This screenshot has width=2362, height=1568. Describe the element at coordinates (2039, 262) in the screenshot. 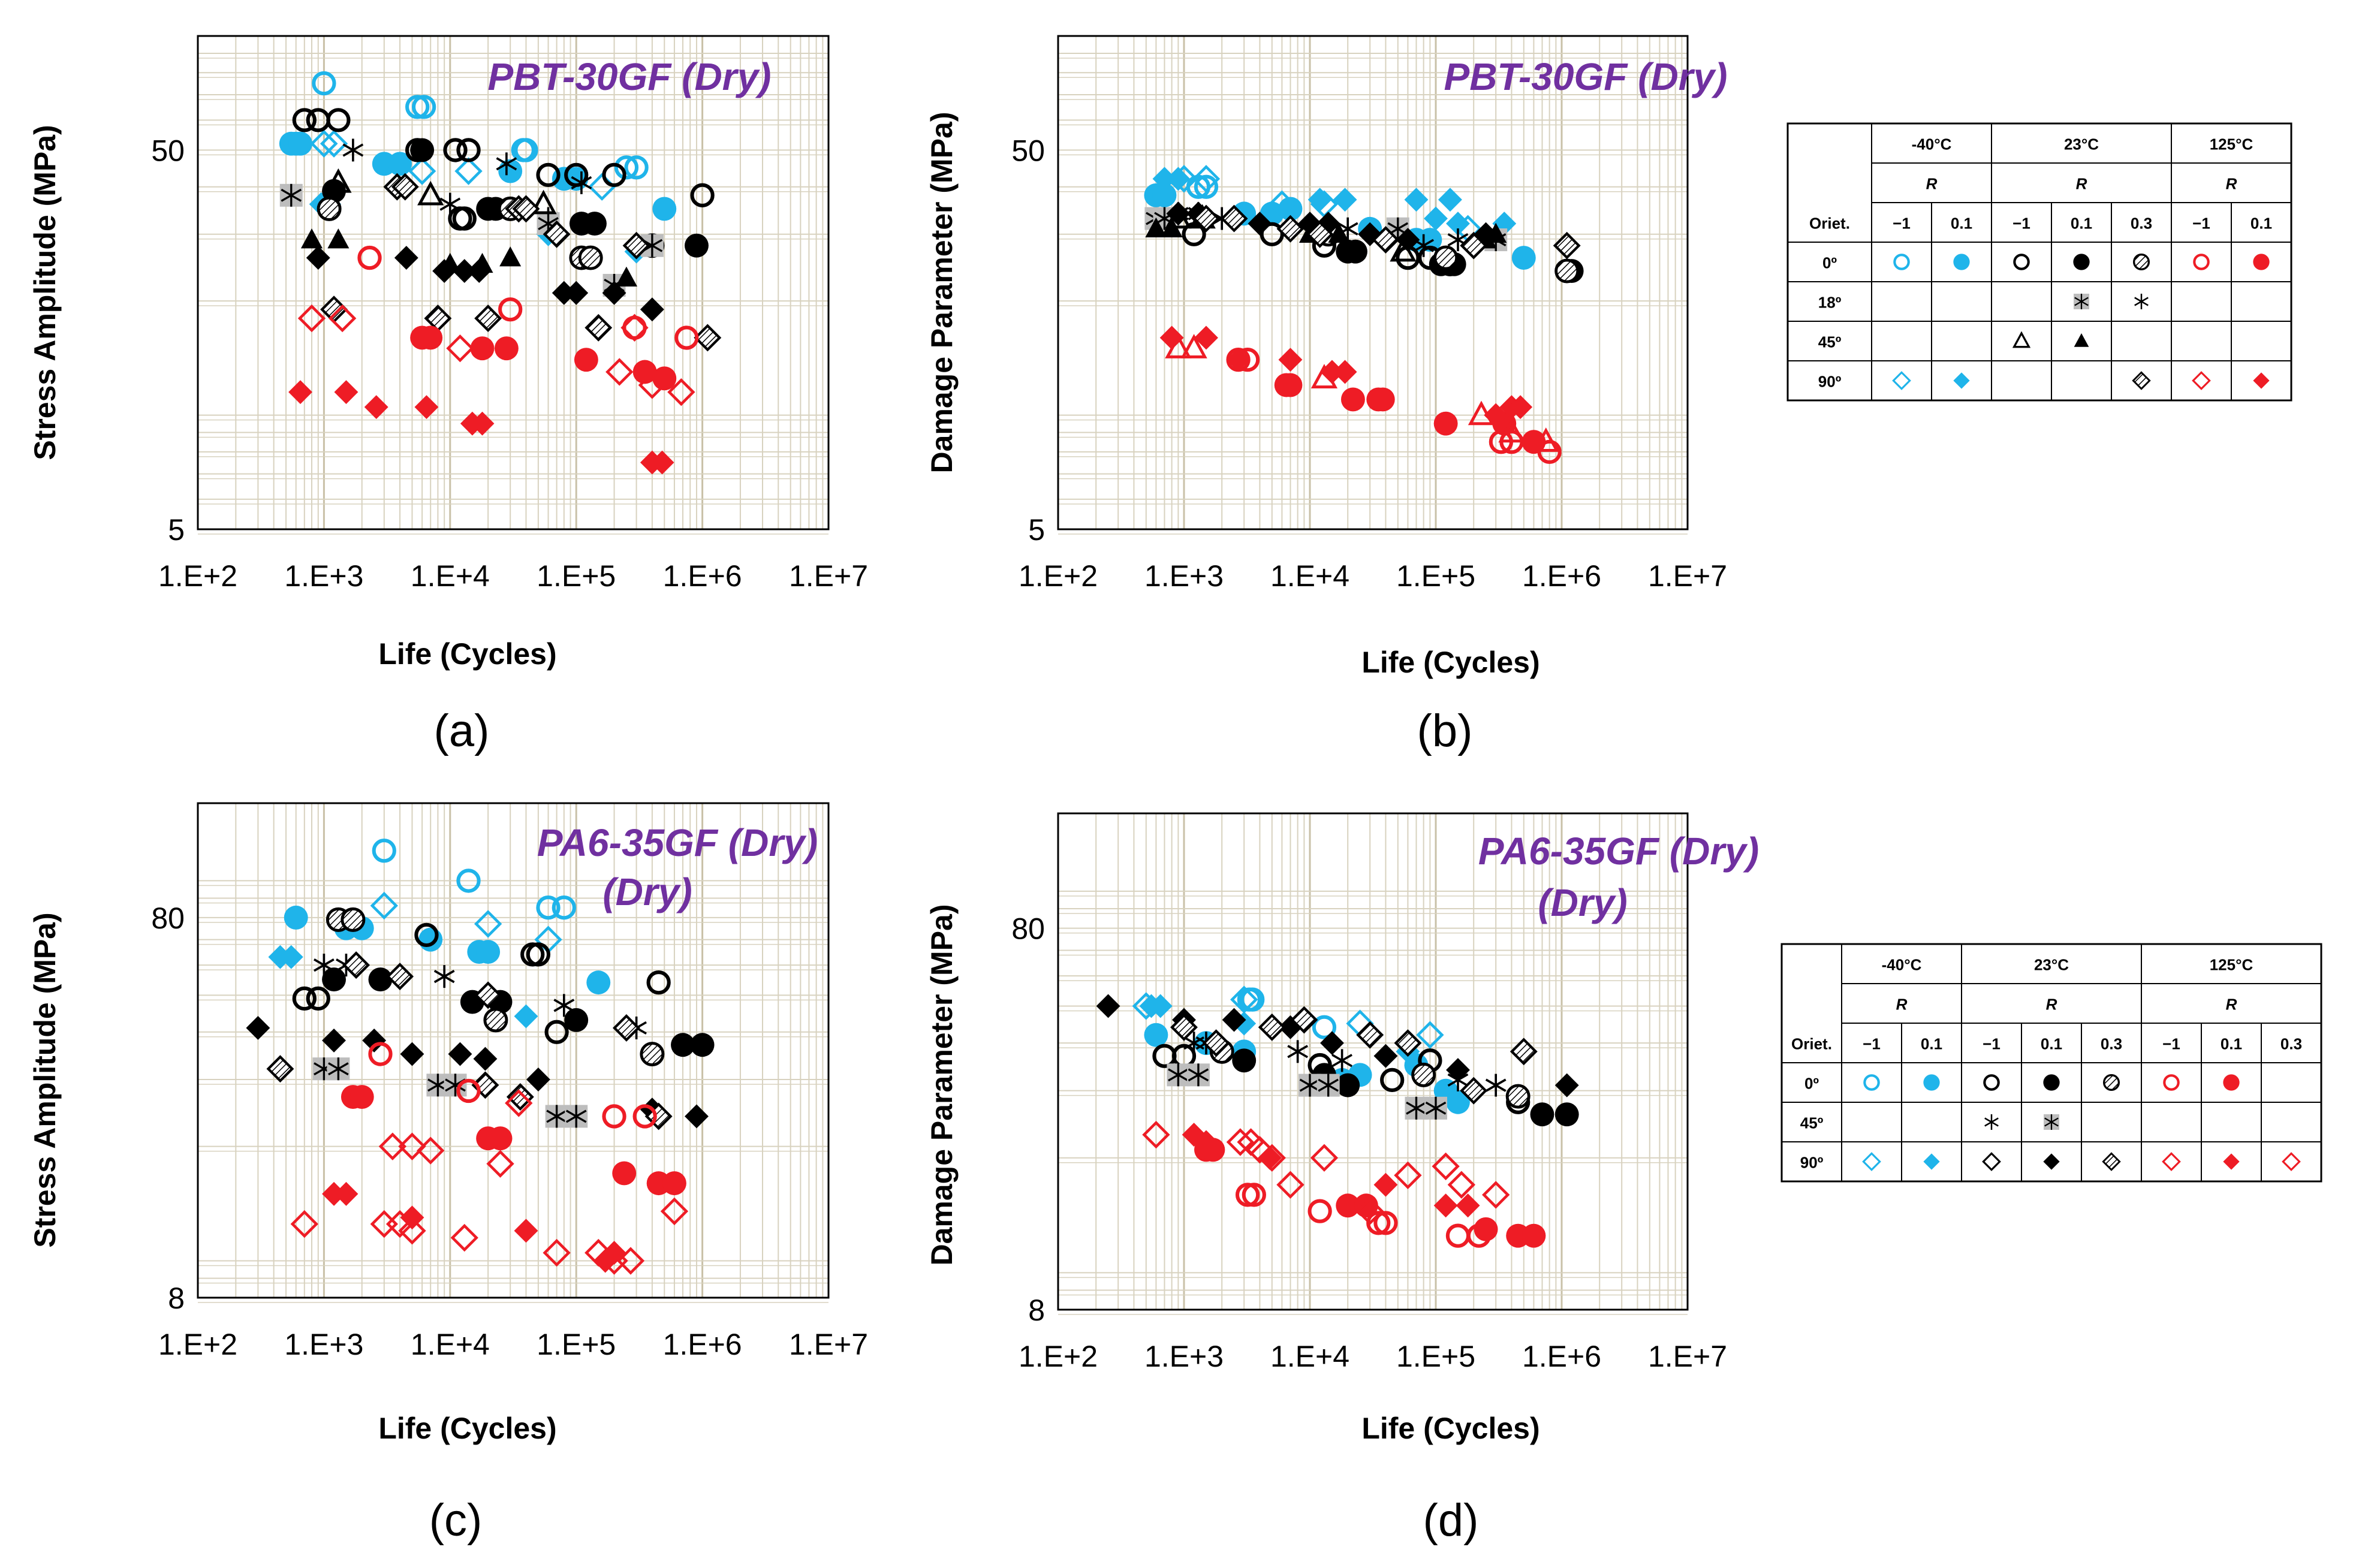

I see `legend-border` at that location.